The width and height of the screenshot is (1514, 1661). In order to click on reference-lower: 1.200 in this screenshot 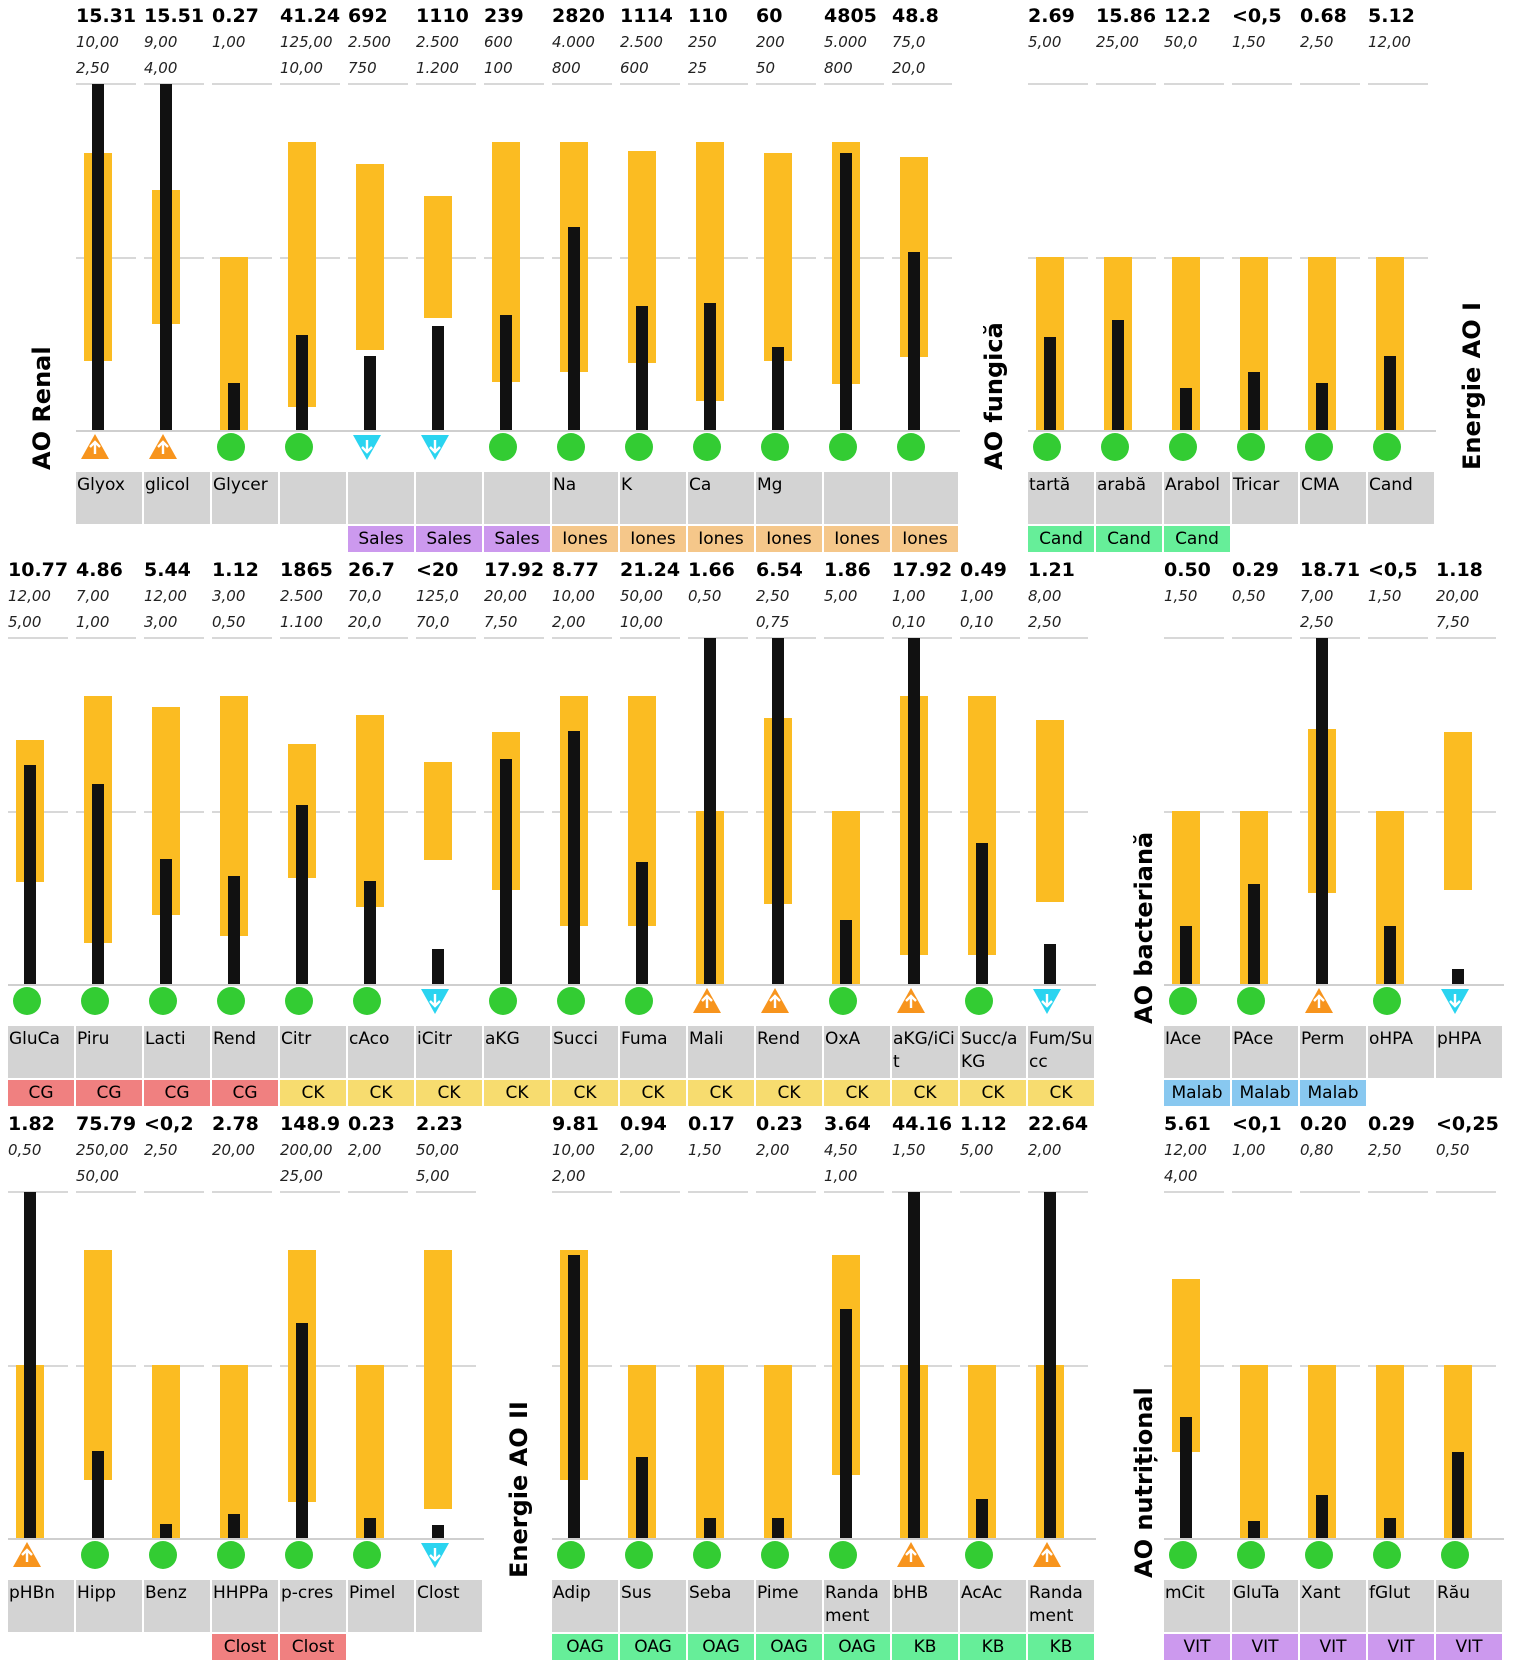, I will do `click(437, 68)`.